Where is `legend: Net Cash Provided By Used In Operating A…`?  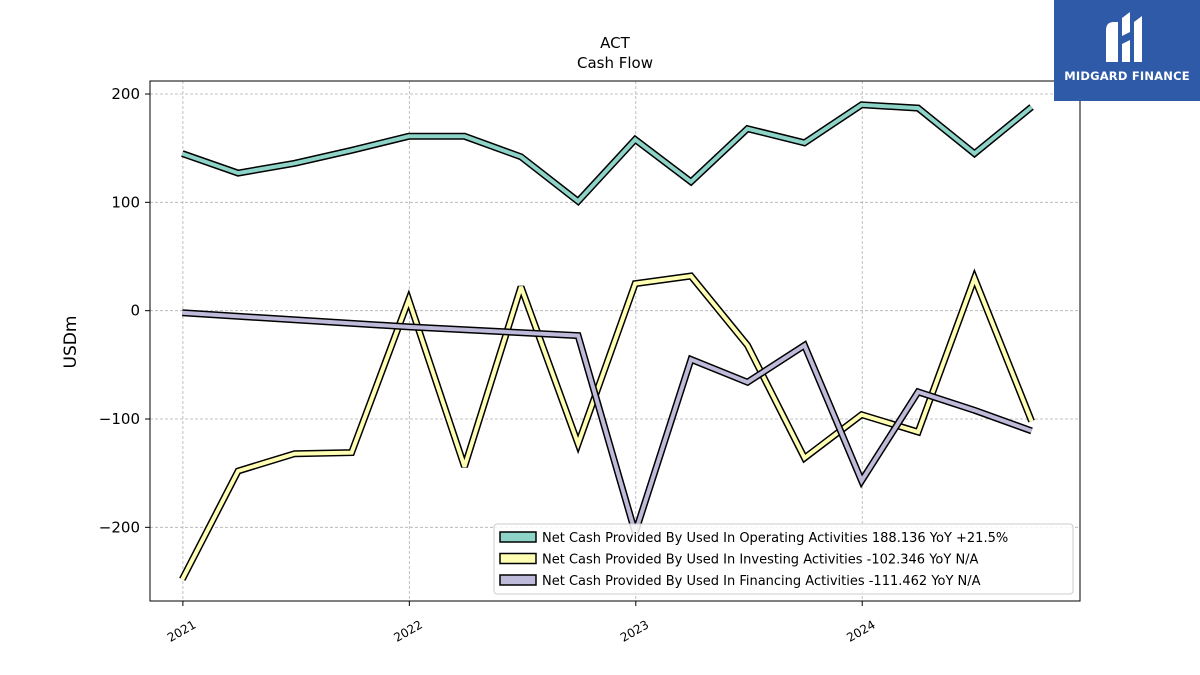 legend: Net Cash Provided By Used In Operating A… is located at coordinates (783, 559).